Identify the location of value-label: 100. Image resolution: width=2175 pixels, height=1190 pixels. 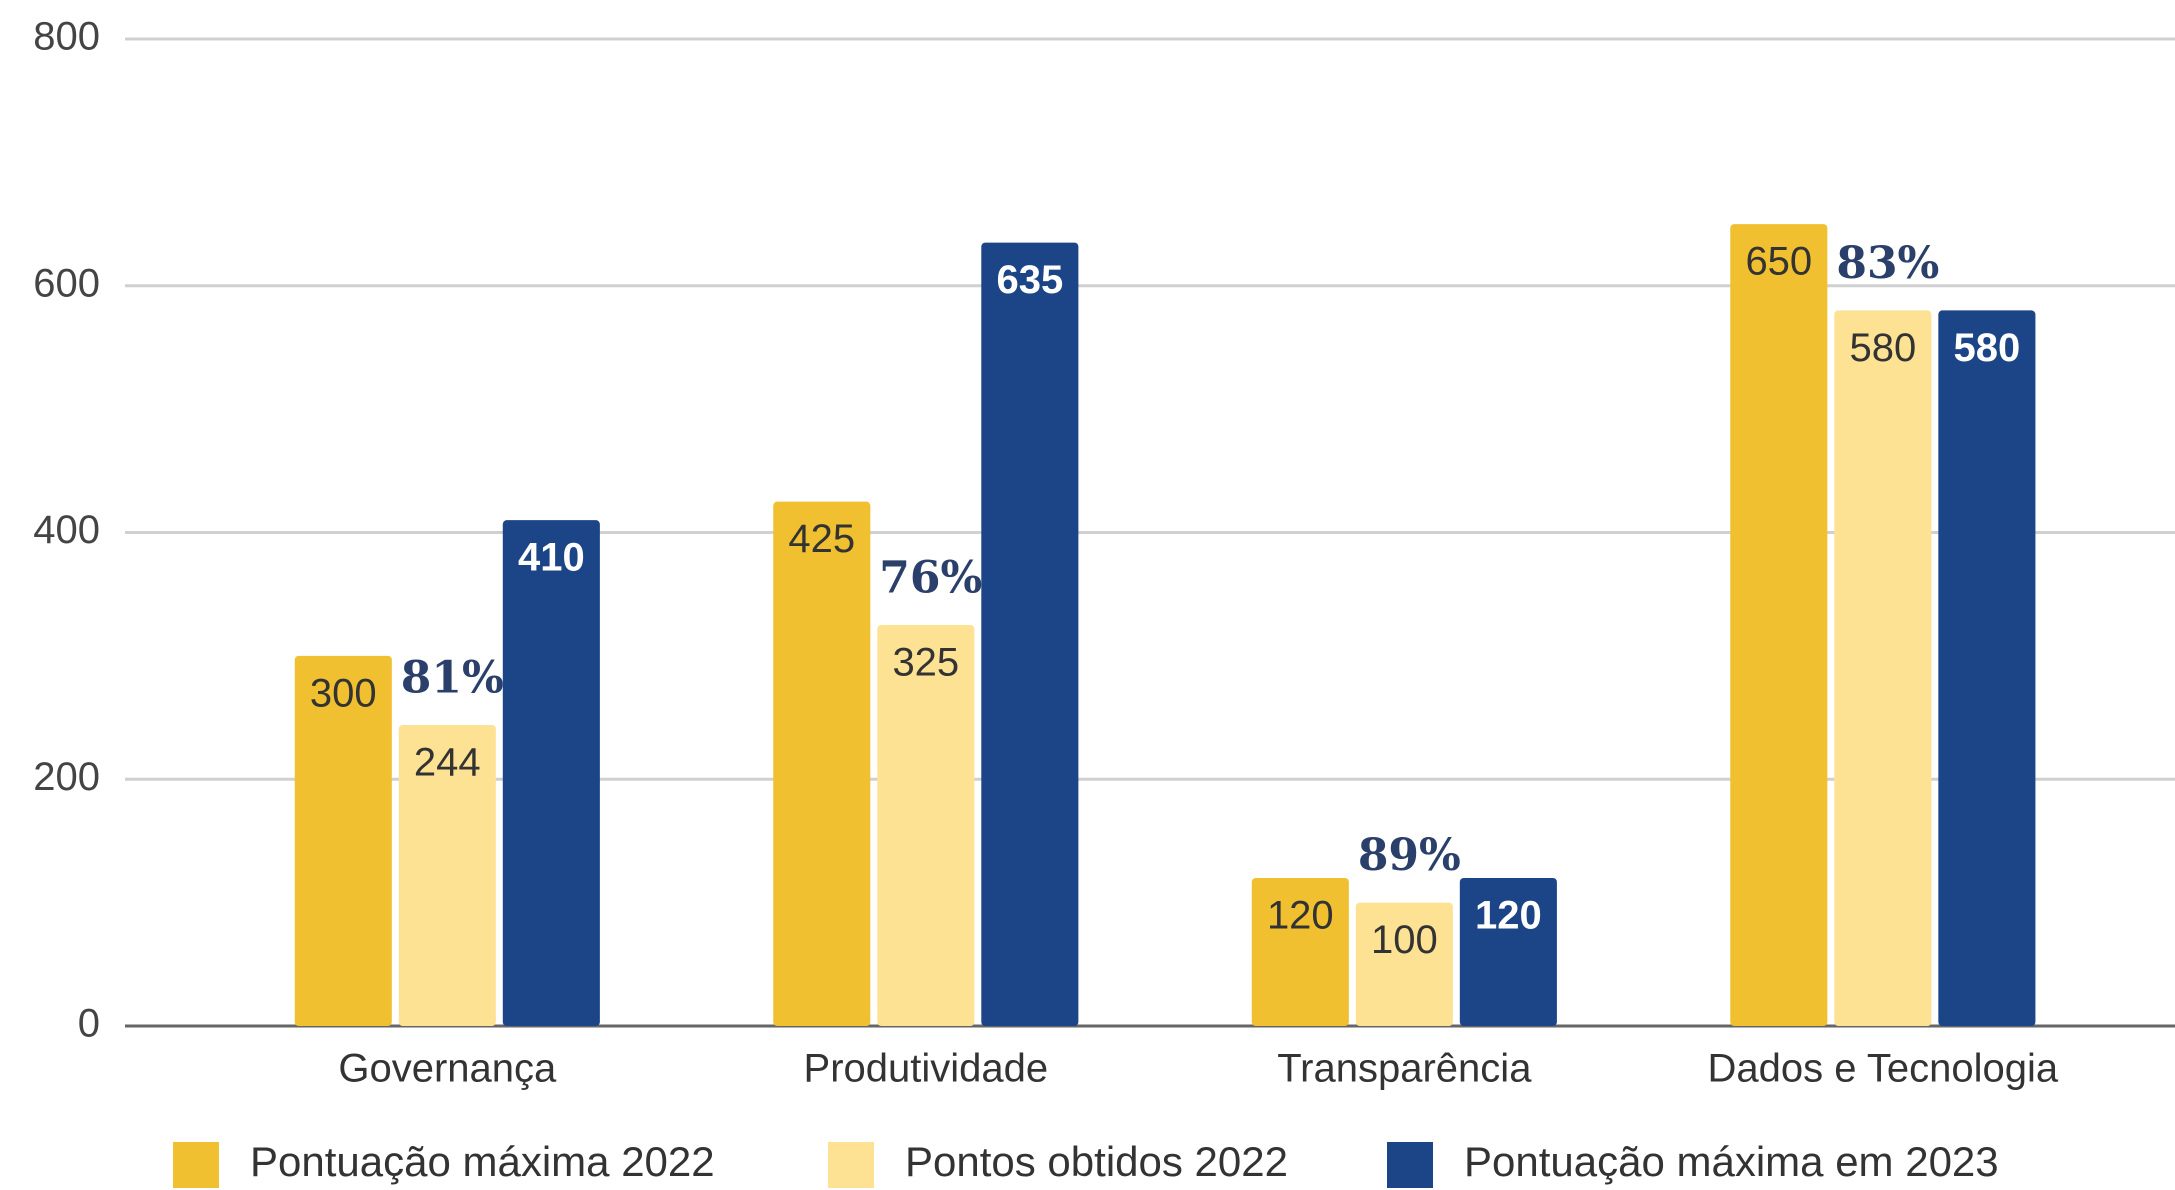
(1404, 940).